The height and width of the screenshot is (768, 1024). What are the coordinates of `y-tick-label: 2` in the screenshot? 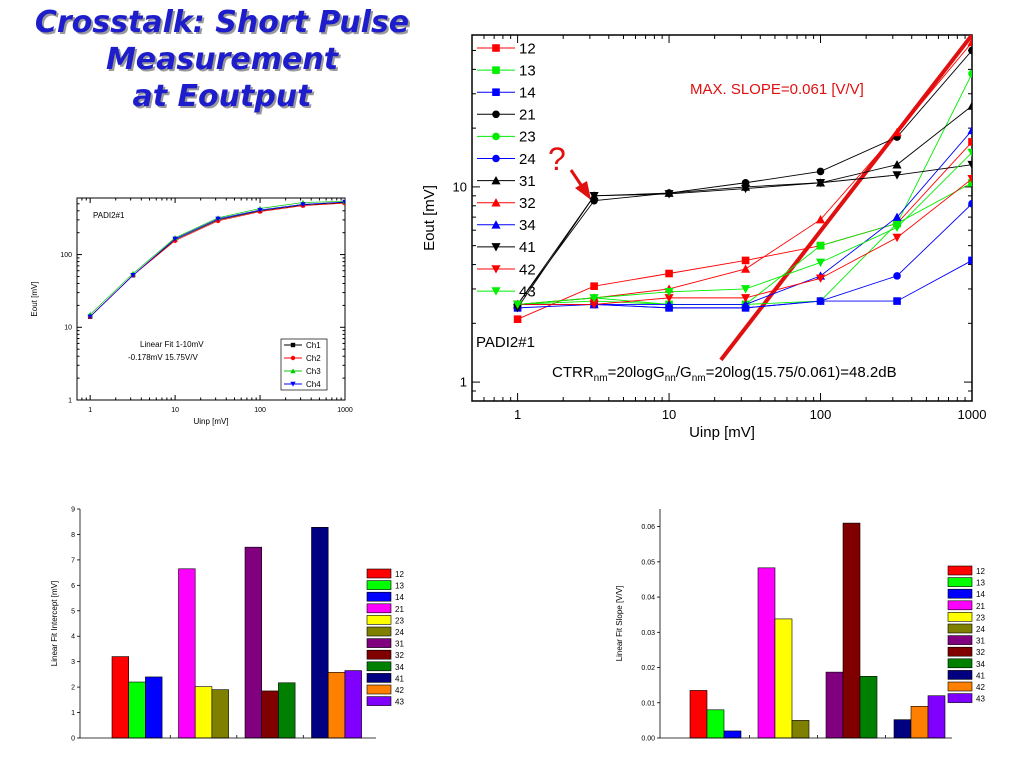 It's located at (73, 688).